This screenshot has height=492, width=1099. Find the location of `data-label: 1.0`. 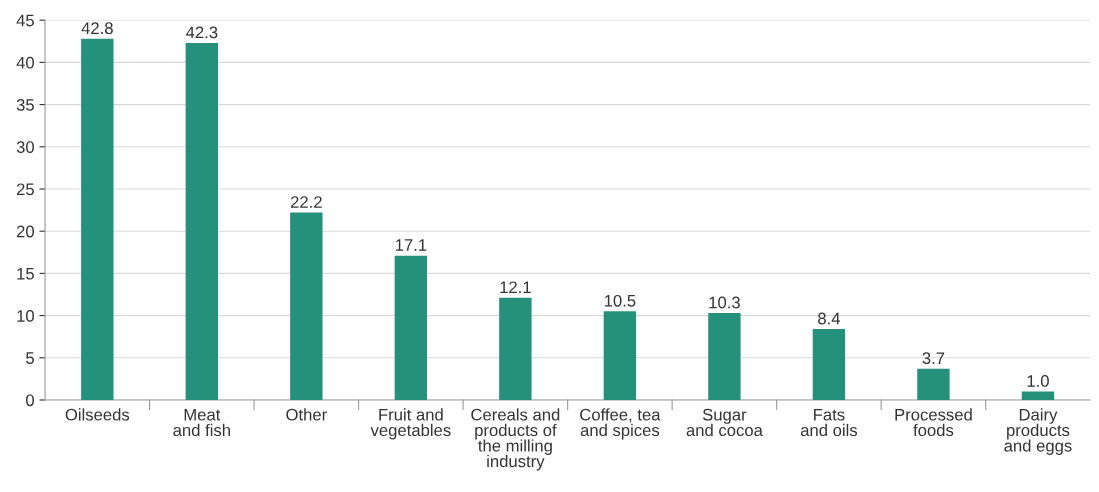

data-label: 1.0 is located at coordinates (1038, 381).